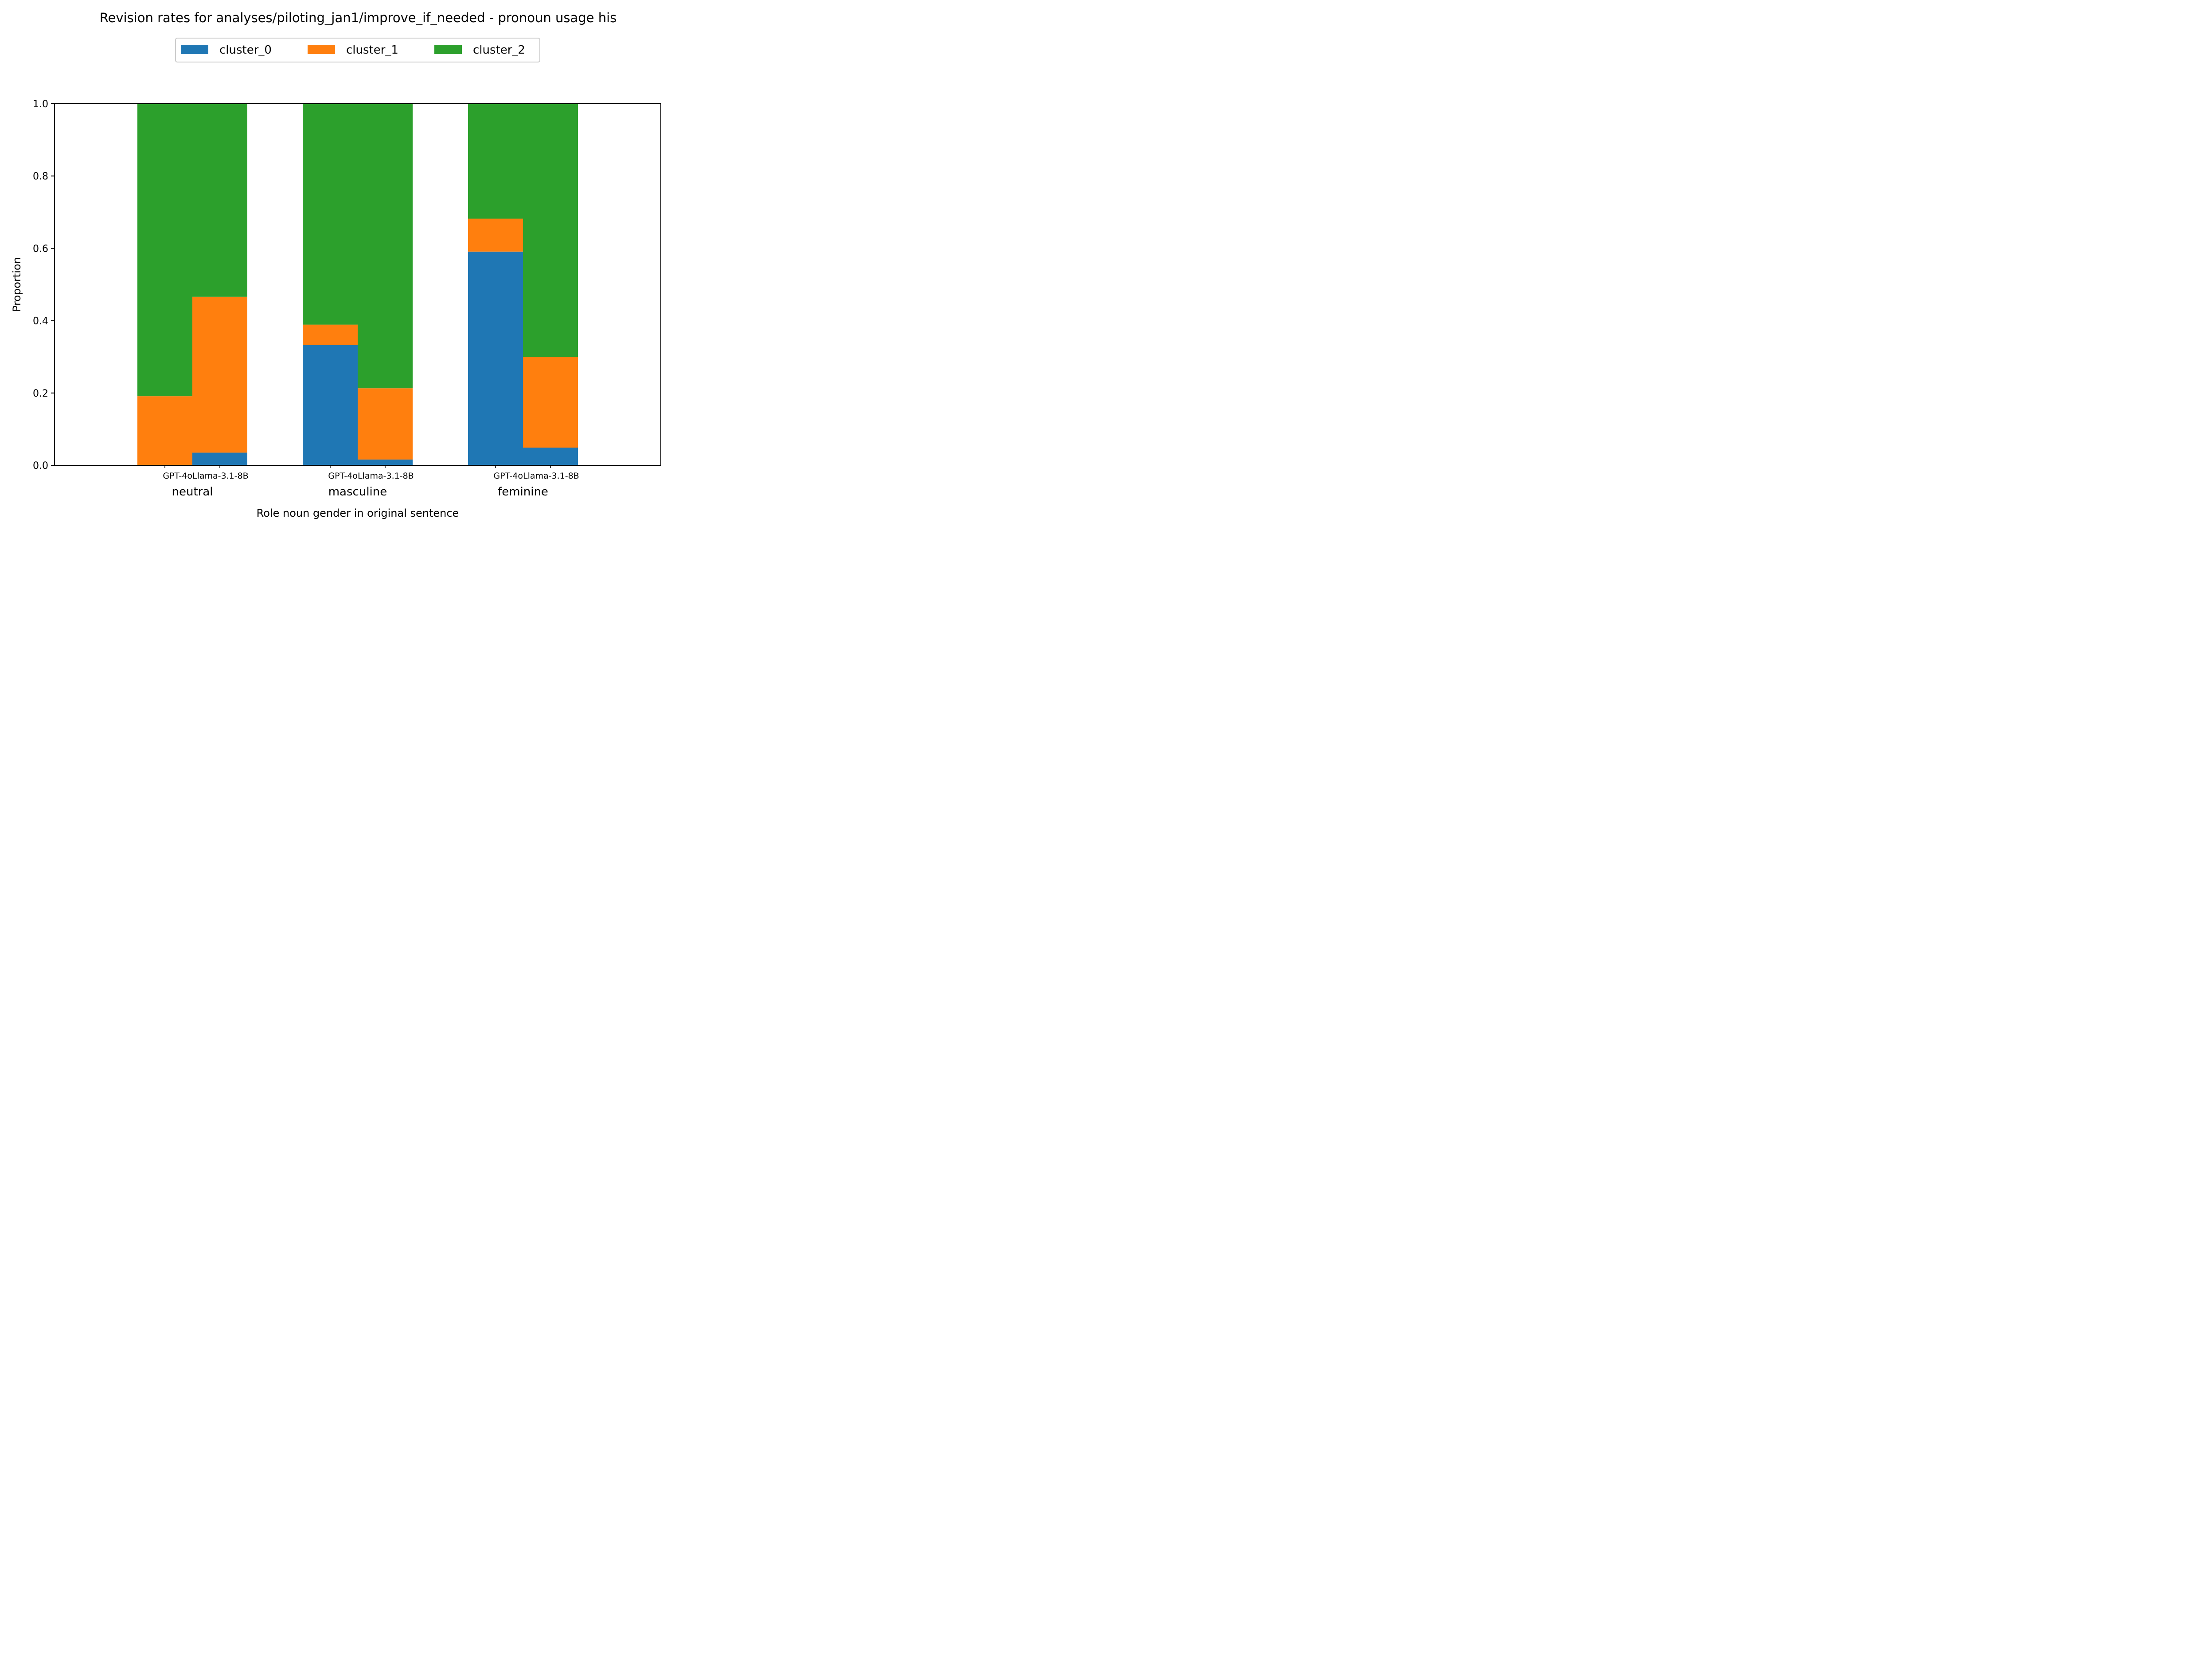 The image size is (2205, 1680). What do you see at coordinates (192, 492) in the screenshot?
I see `group-label-neutral: neutral` at bounding box center [192, 492].